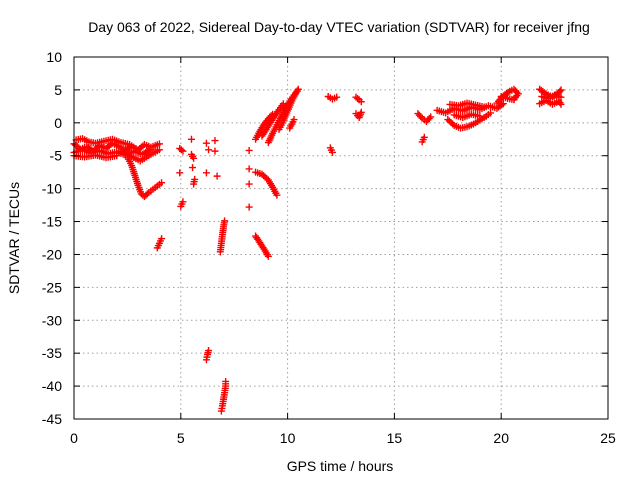  Describe the element at coordinates (340, 466) in the screenshot. I see `x-axis-label: GPS time / hours` at that location.